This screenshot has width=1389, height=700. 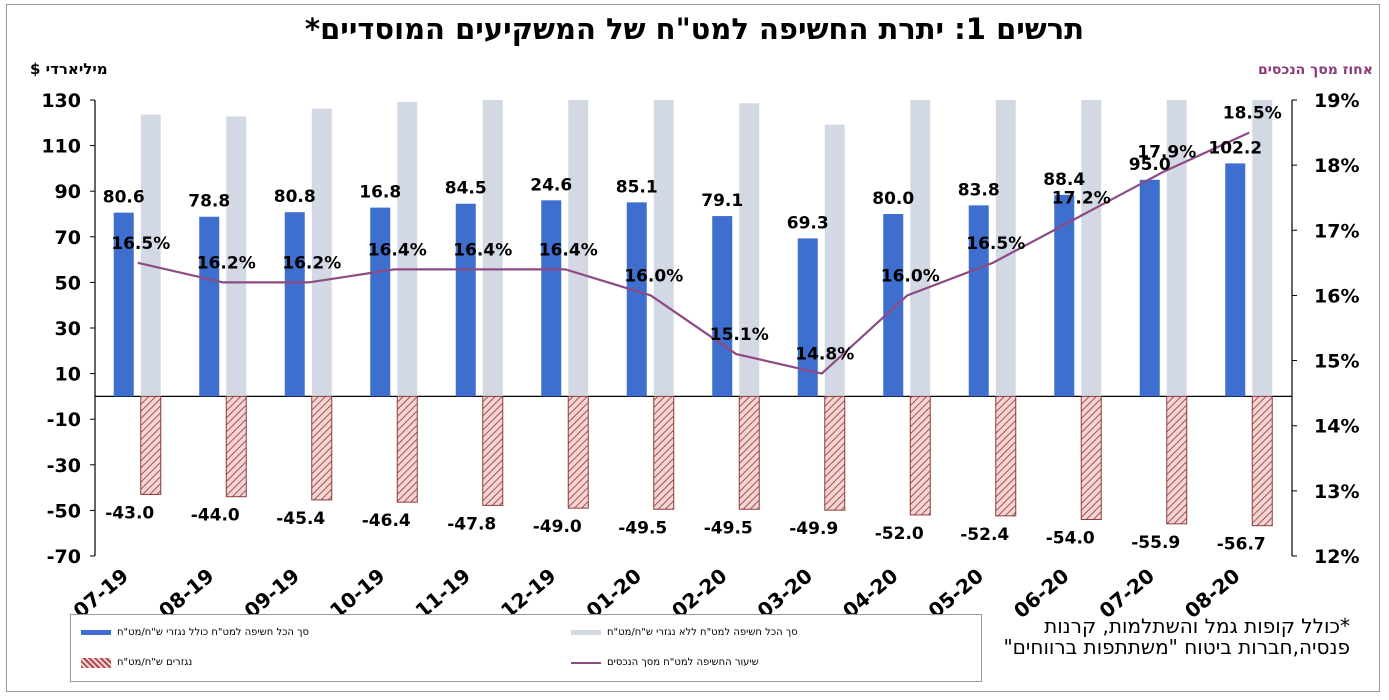 What do you see at coordinates (64, 557) in the screenshot?
I see `left-tick-label: -70` at bounding box center [64, 557].